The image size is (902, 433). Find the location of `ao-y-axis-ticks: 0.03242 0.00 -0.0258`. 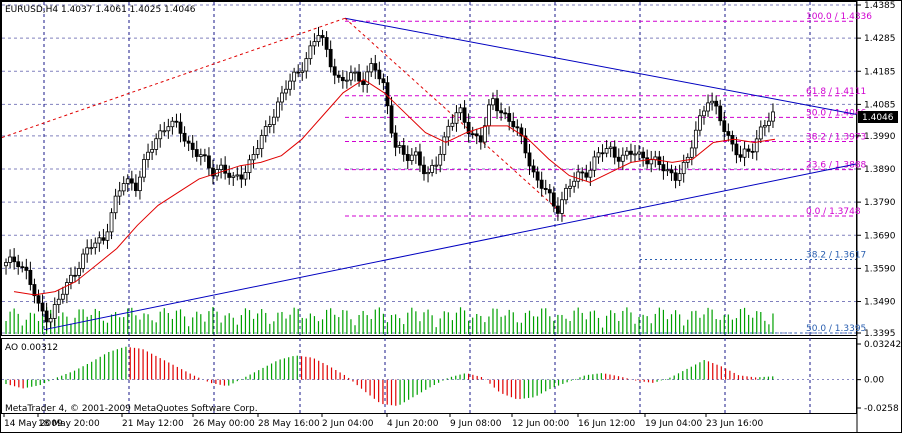

ao-y-axis-ticks: 0.03242 0.00 -0.0258 is located at coordinates (879, 377).